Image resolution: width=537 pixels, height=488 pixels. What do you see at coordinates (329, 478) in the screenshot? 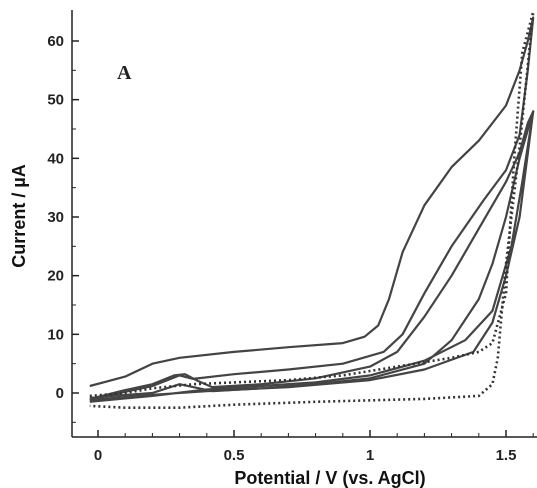
I see `x-axis-title: Potential / V (vs. AgCl)` at bounding box center [329, 478].